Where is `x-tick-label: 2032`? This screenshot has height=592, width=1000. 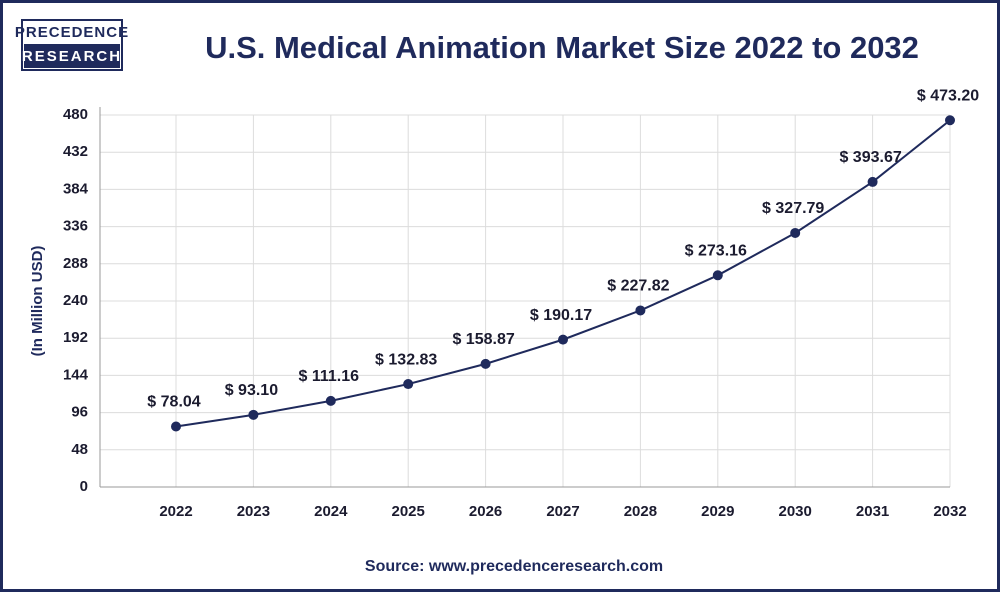 x-tick-label: 2032 is located at coordinates (949, 511).